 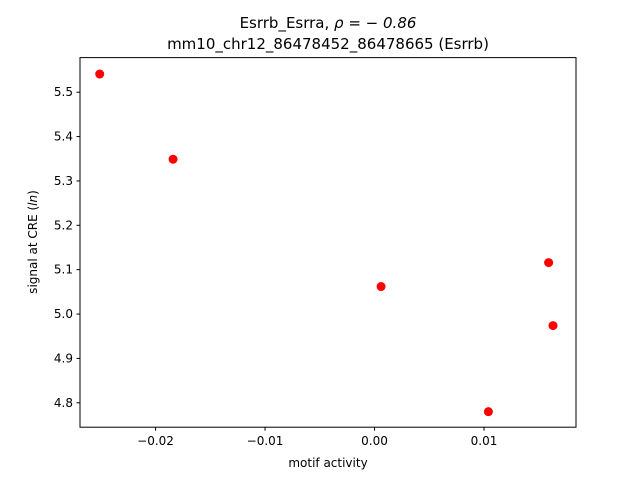 I want to click on y-tick-label: 5.5, so click(x=63, y=92).